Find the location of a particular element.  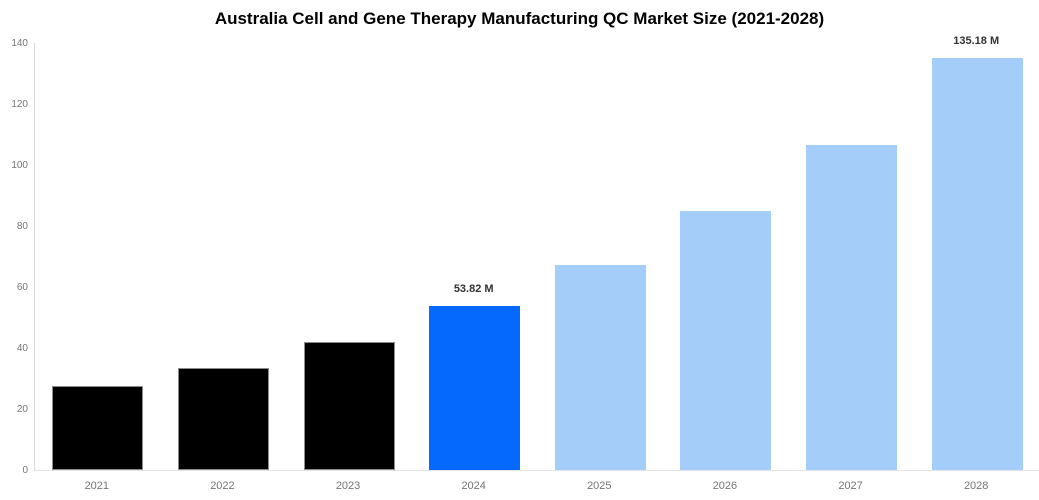

y-axis-tick-label: 120 is located at coordinates (19, 104).